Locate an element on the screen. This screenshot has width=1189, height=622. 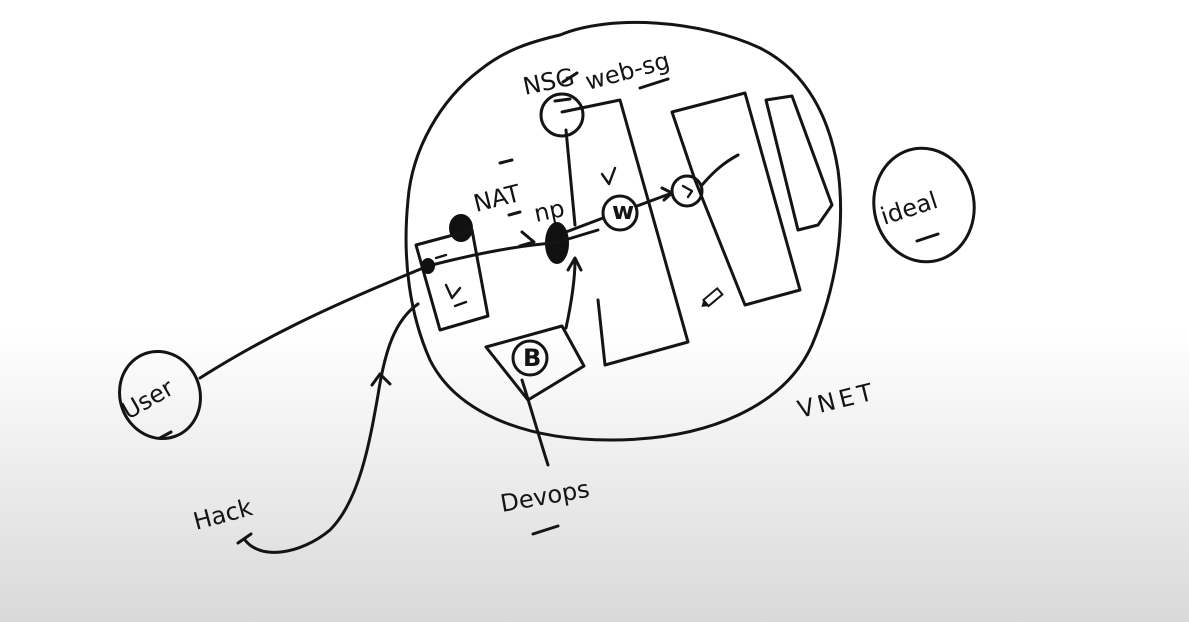
ideal-circle is located at coordinates (924, 205).